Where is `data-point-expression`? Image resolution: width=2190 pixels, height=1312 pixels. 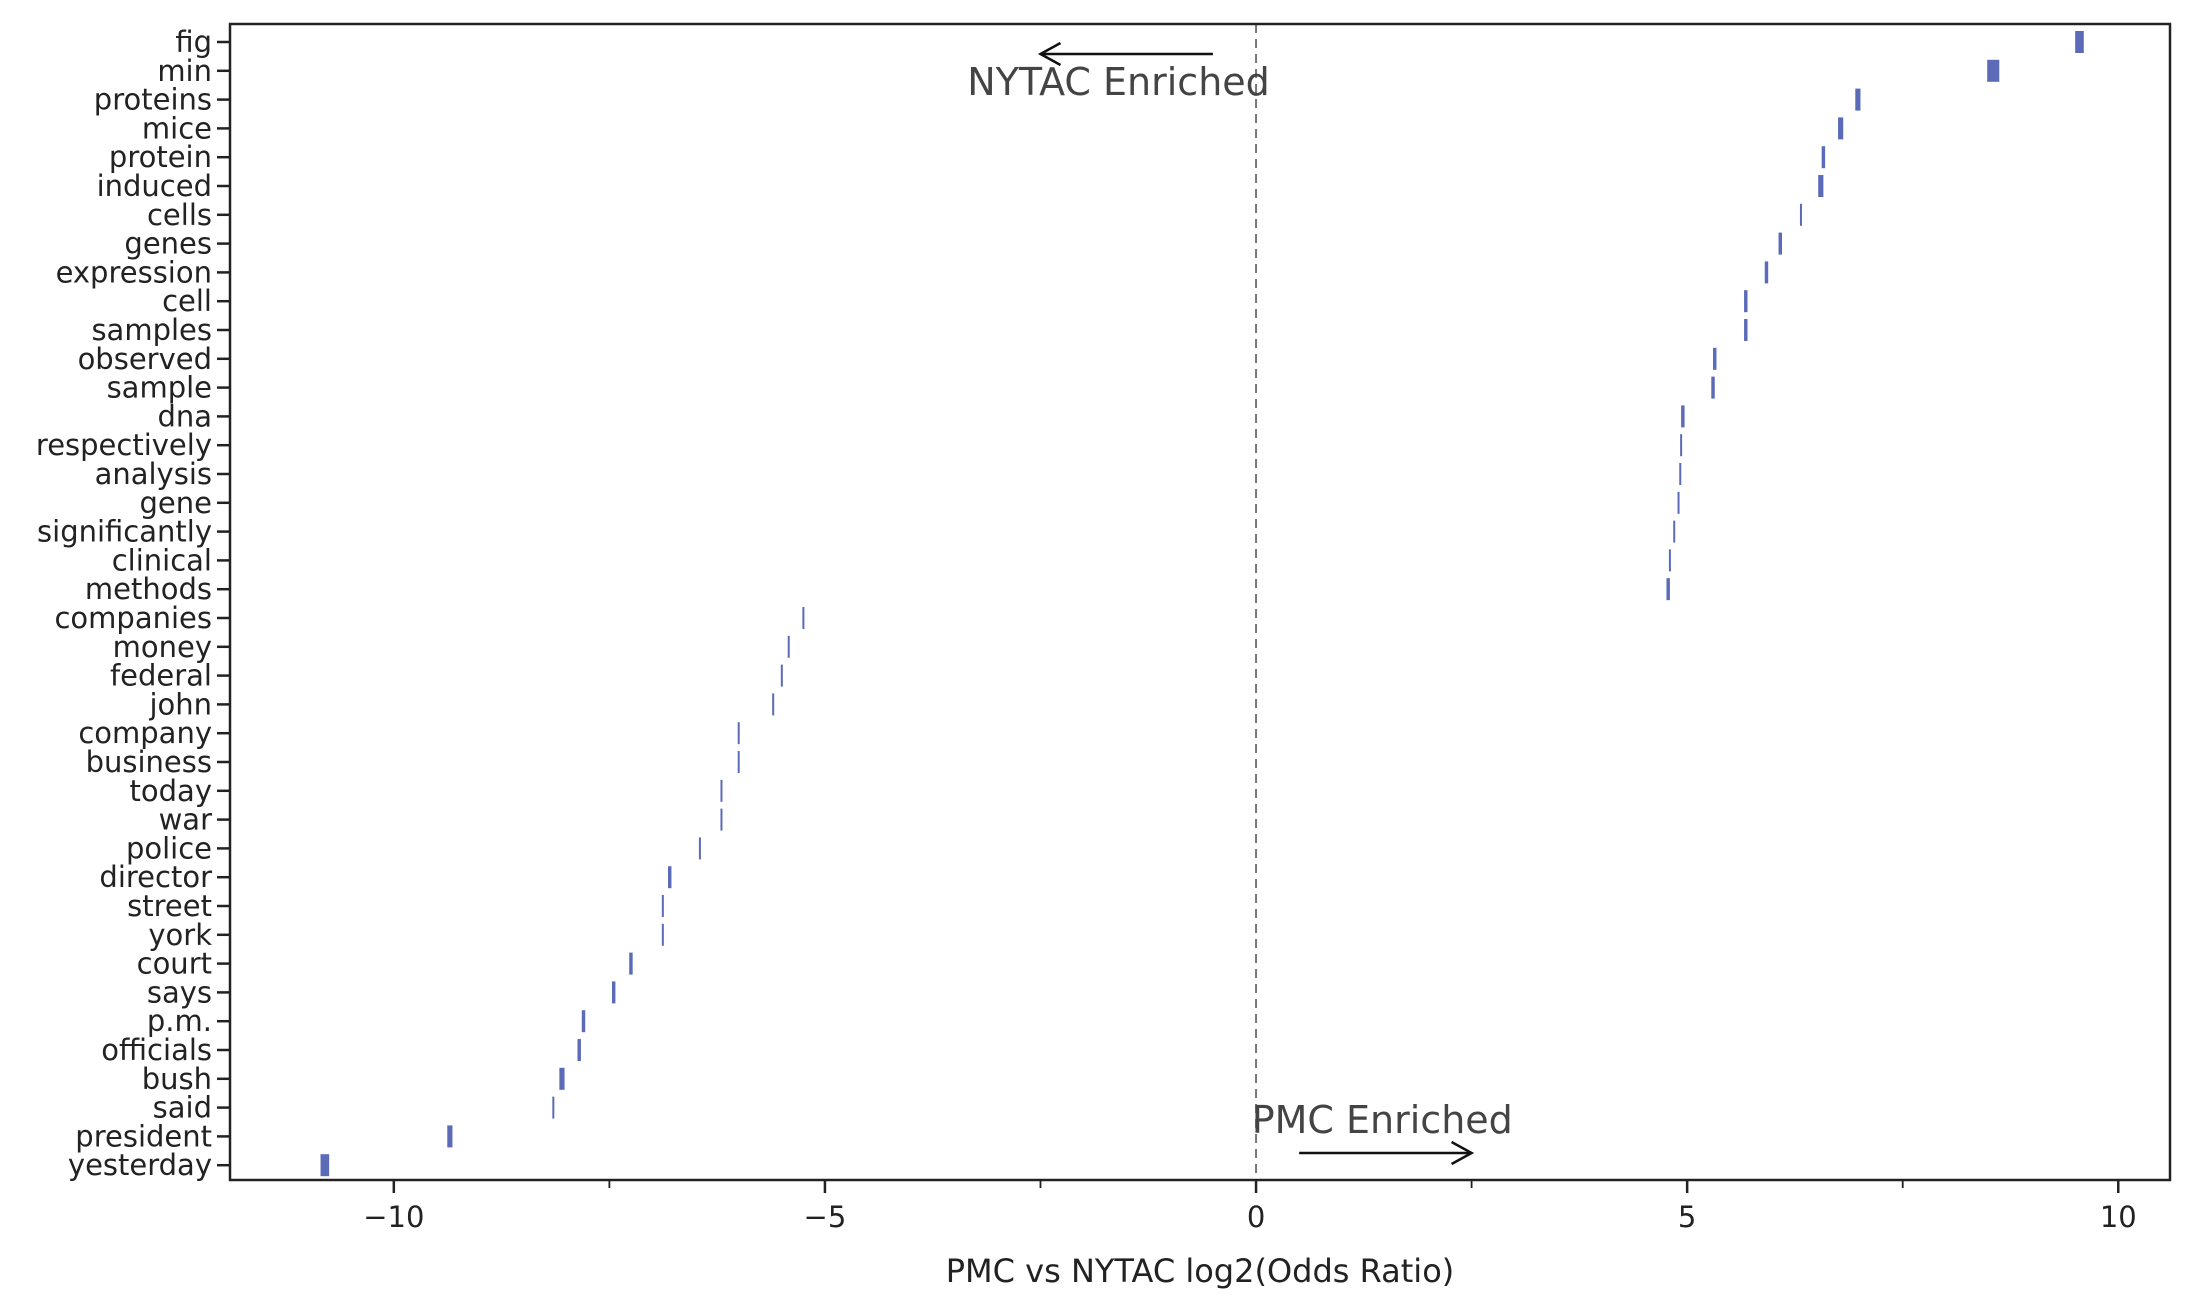
data-point-expression is located at coordinates (1766, 272).